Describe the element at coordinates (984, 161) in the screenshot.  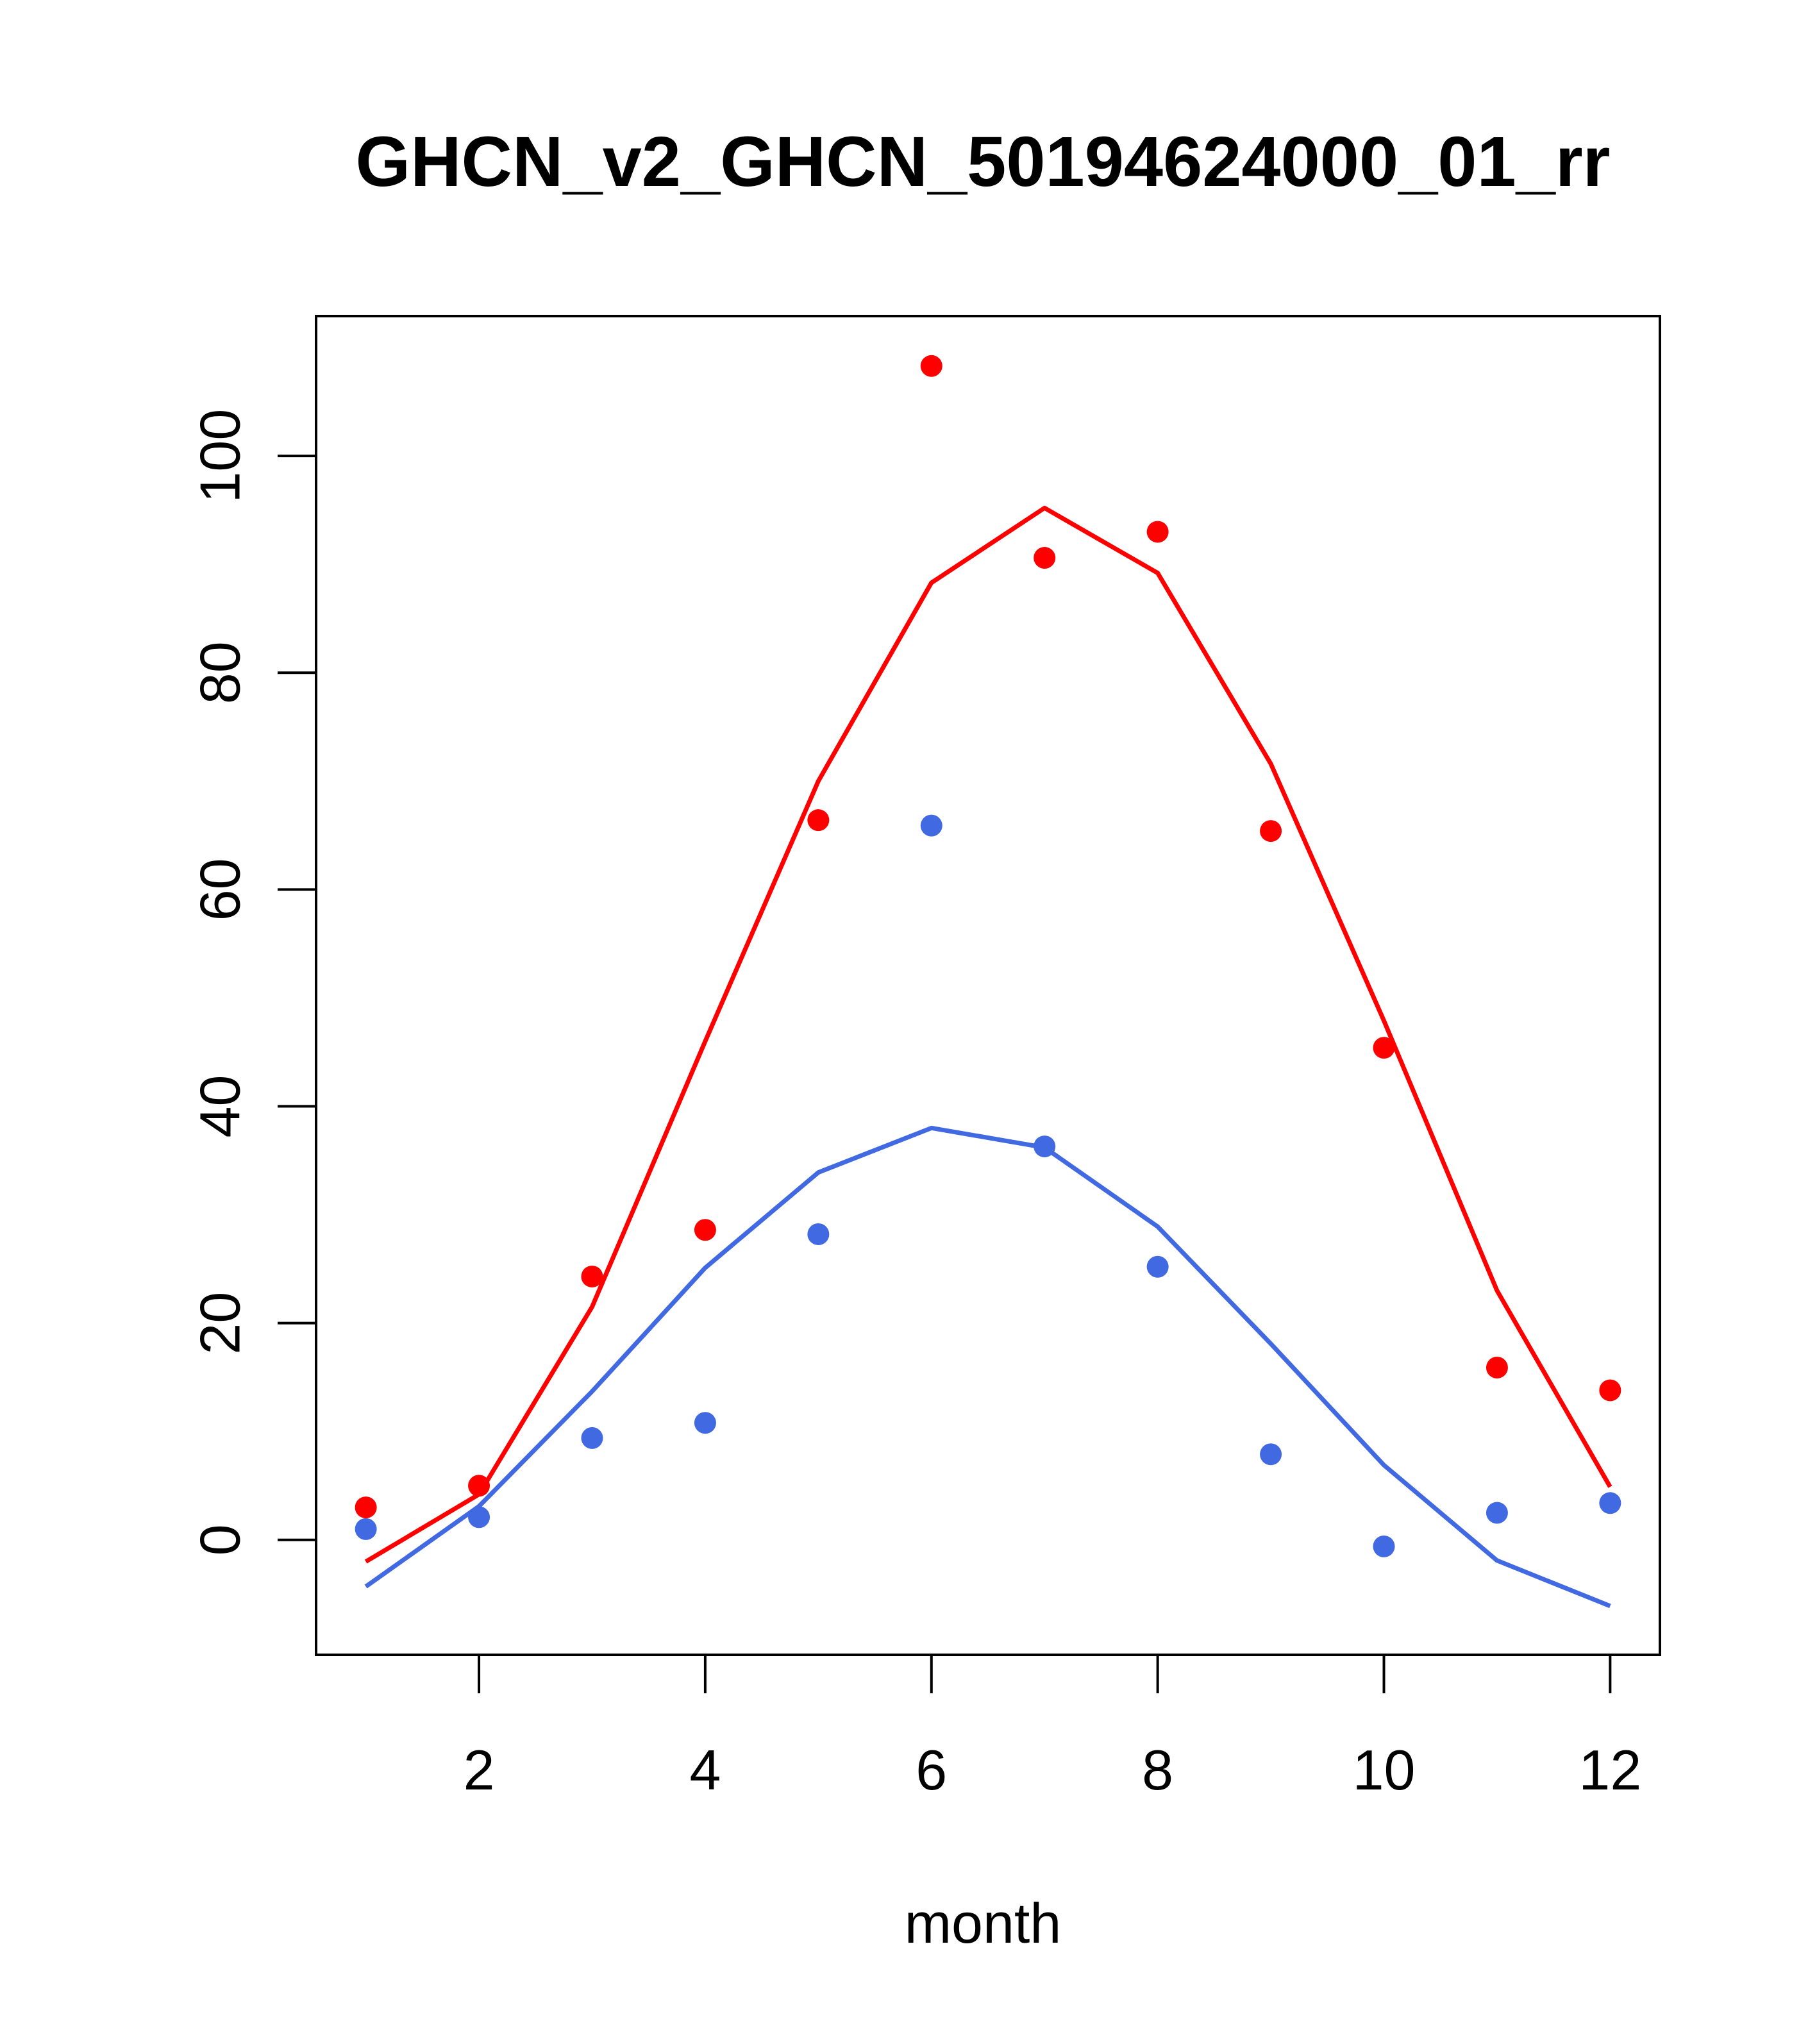
I see `chart-title: GHCN_v2_GHCN_50194624000_01_rr` at that location.